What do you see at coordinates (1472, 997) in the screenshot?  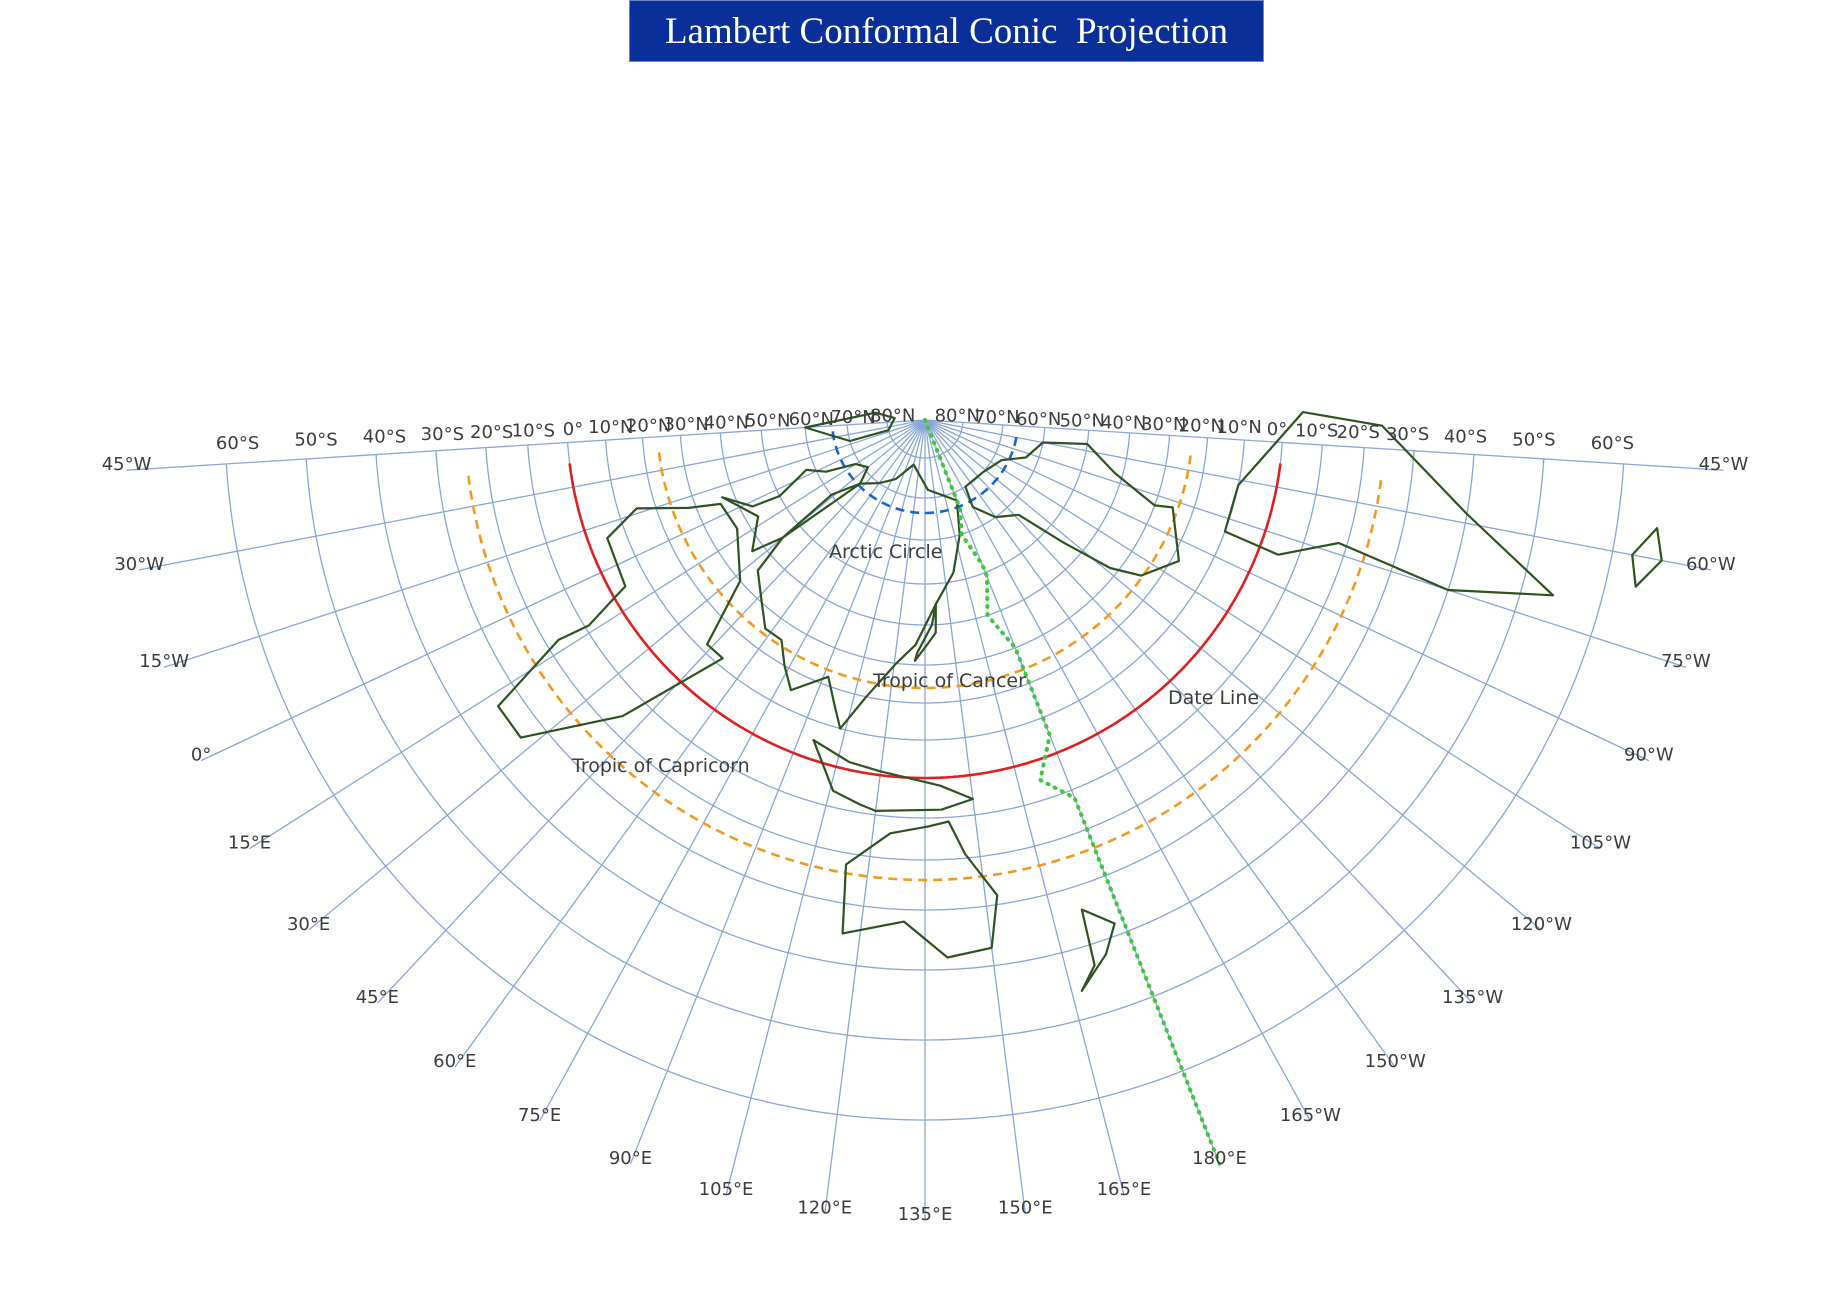 I see `meridian-label: 135°W` at bounding box center [1472, 997].